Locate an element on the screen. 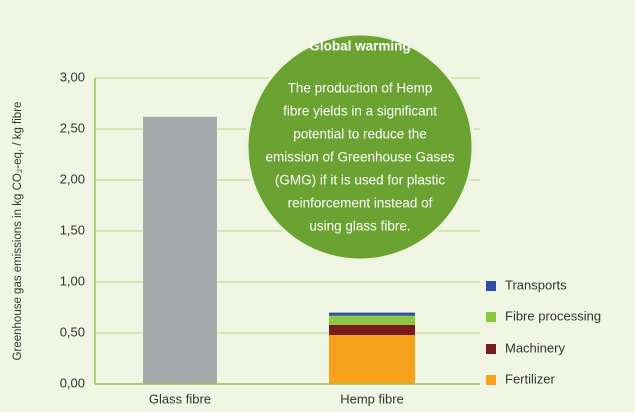 Image resolution: width=635 pixels, height=412 pixels. y-tick-label: 2,50 is located at coordinates (72, 127).